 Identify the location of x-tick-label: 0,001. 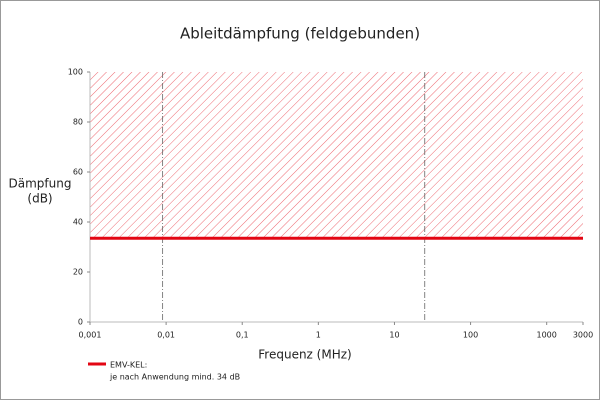
(90, 335).